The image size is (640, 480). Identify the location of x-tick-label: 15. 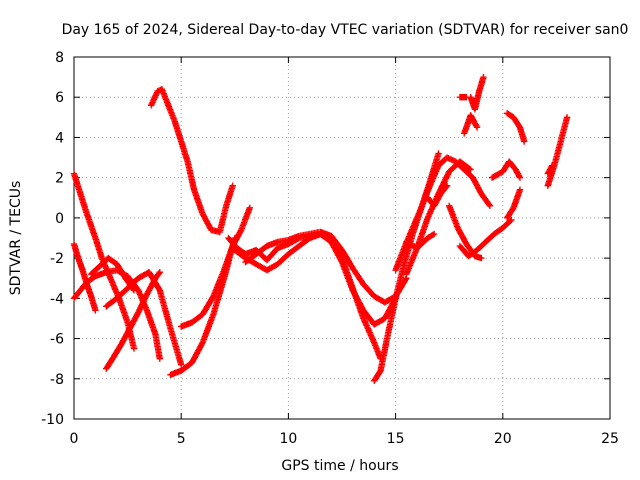
(396, 439).